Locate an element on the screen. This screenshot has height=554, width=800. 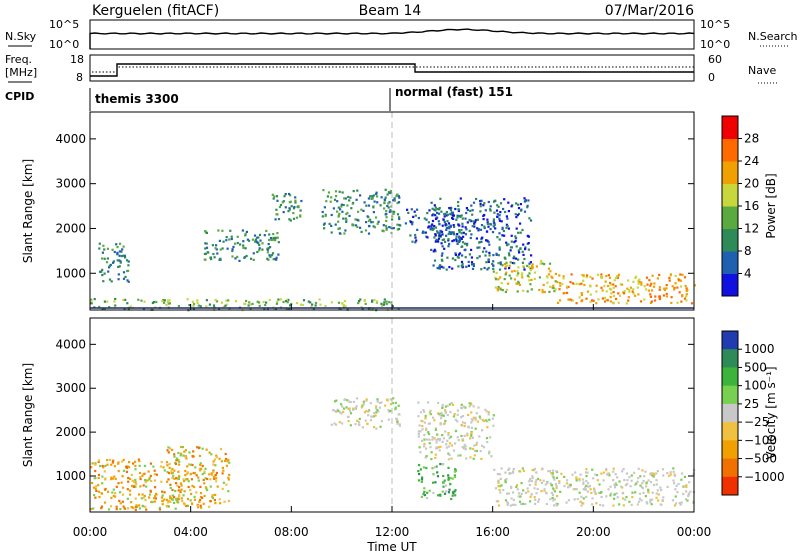
xaxis-tick-label: 08:00 is located at coordinates (291, 532).